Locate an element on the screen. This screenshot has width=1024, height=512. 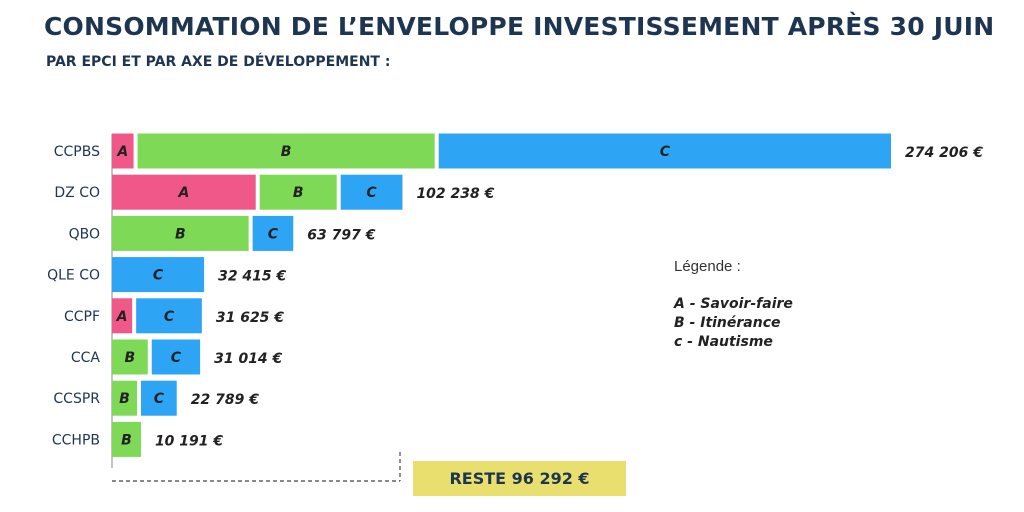
total-label: 63 797 € is located at coordinates (341, 235).